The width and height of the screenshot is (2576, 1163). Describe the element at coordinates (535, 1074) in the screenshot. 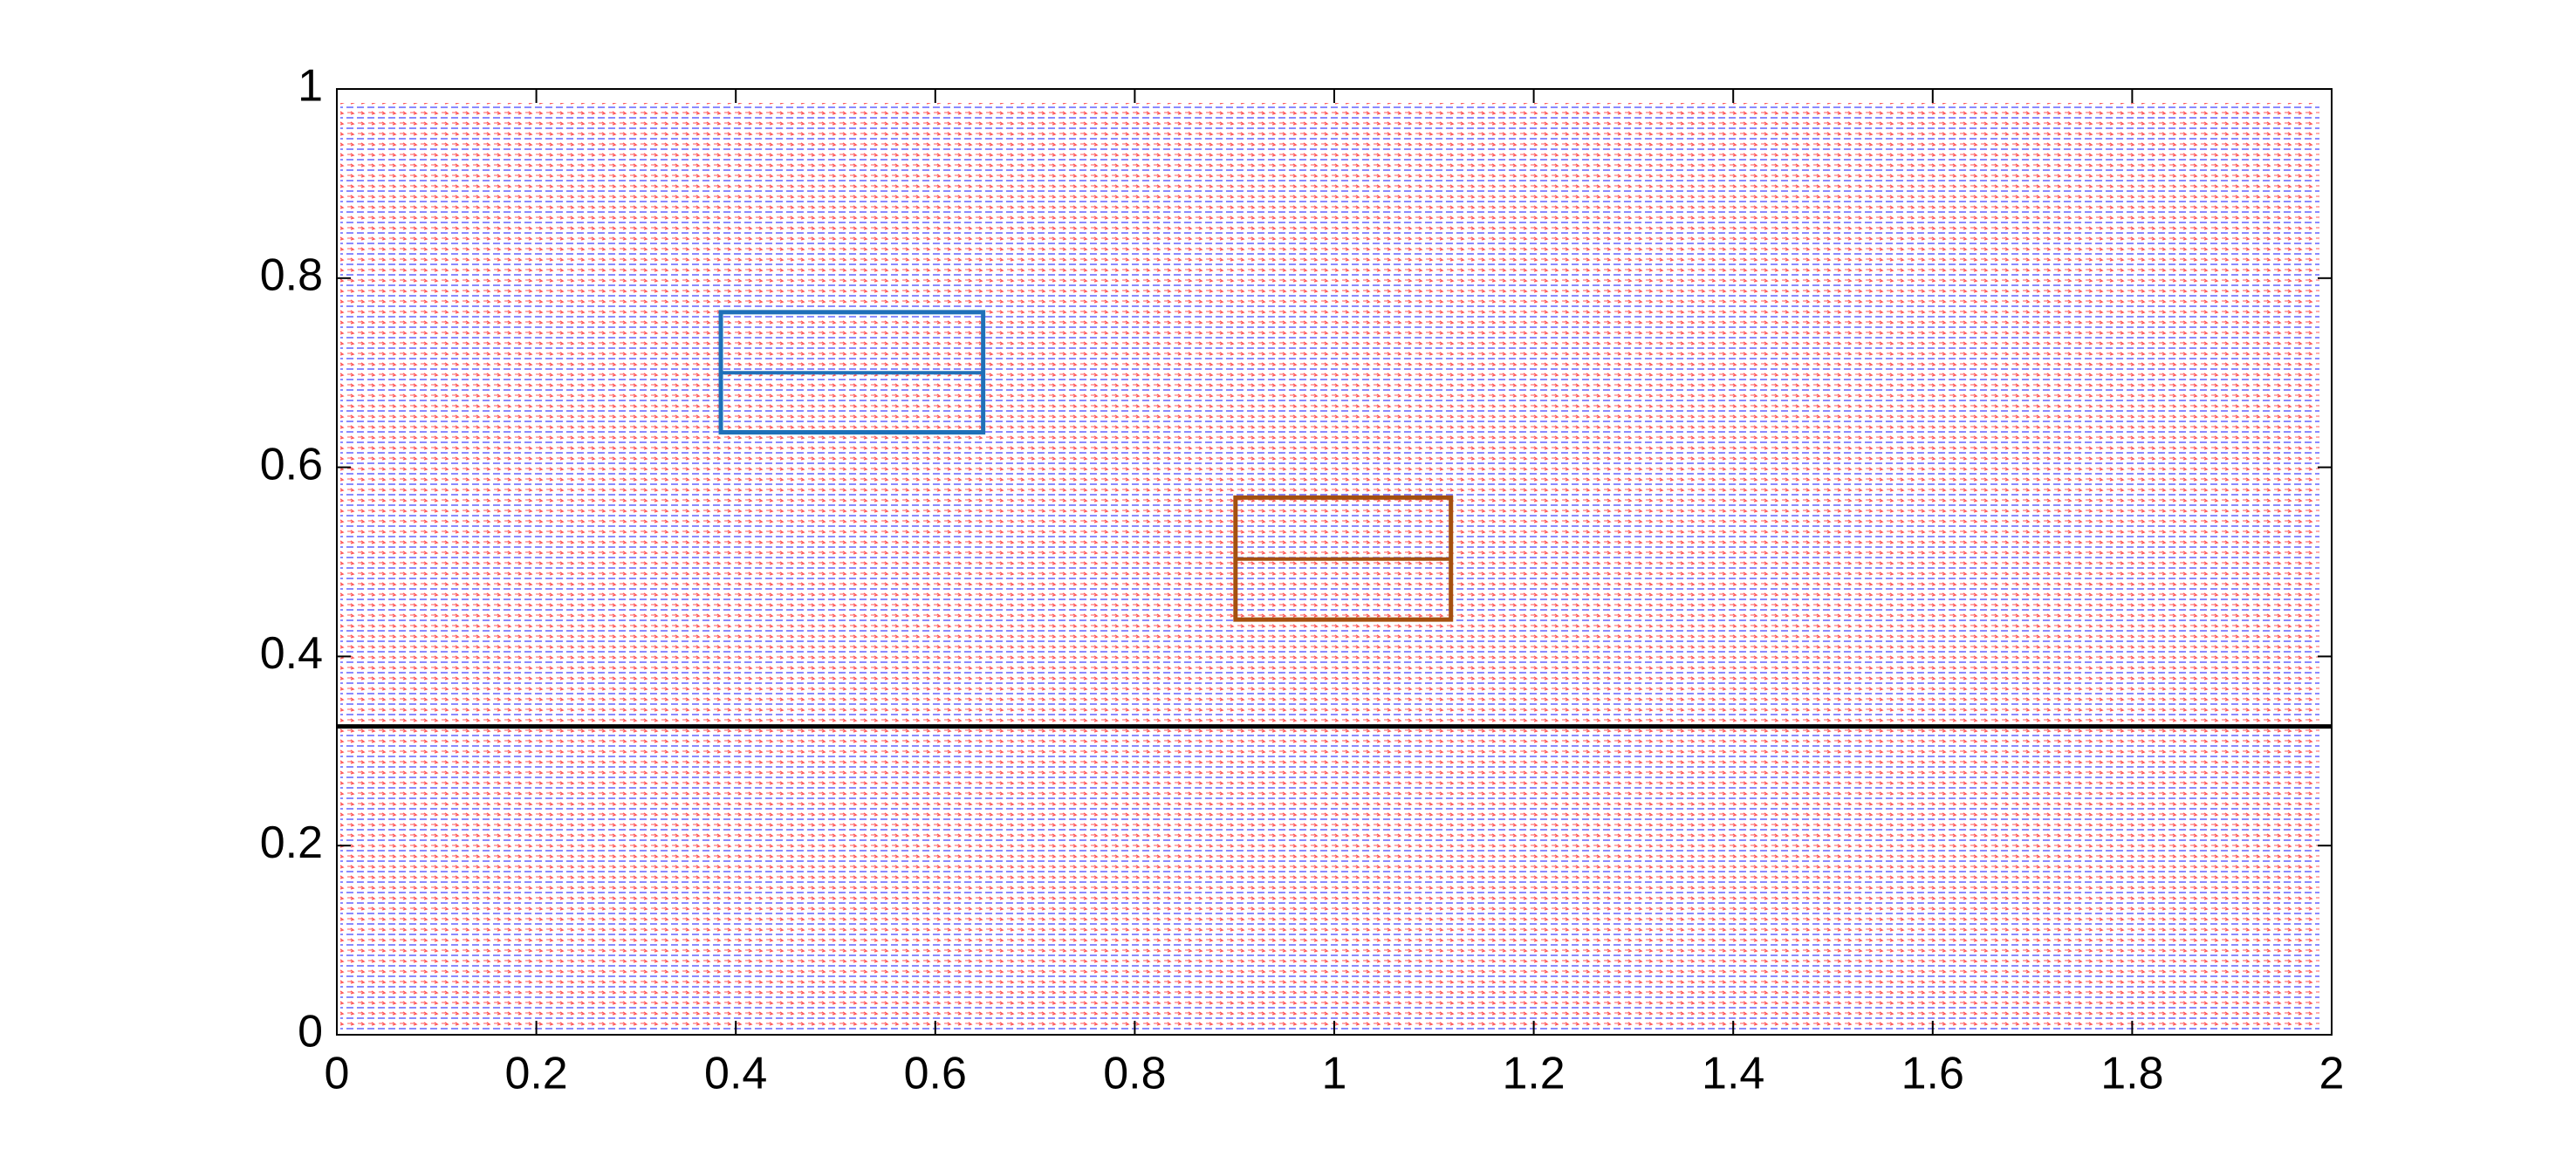

I see `x-tick-label: 0.2` at that location.